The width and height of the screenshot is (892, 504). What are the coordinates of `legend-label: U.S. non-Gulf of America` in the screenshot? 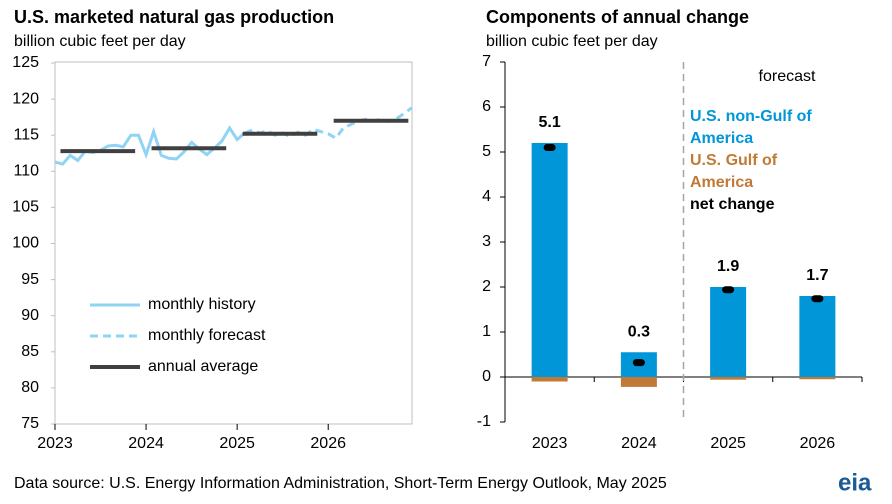 It's located at (751, 127).